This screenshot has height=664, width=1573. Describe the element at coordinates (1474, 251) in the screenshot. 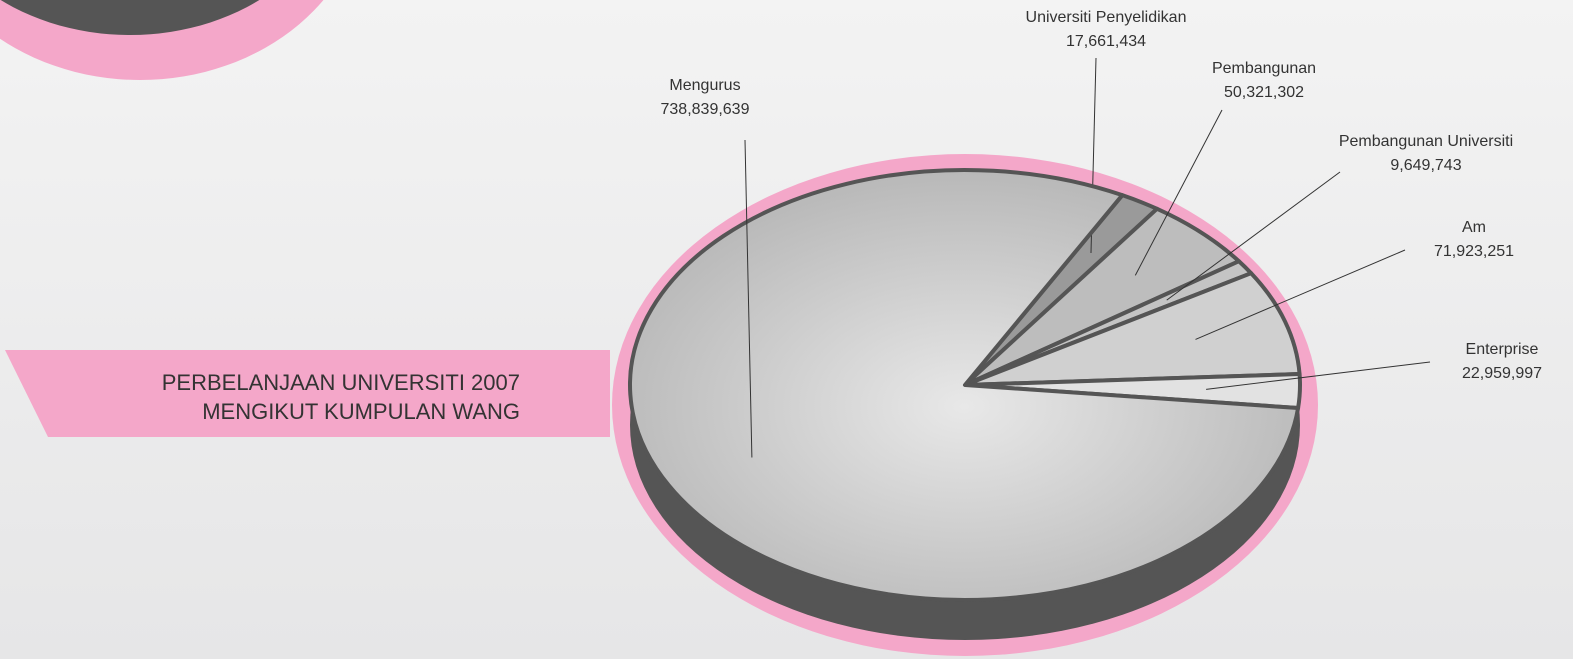

I see `slice-value-label: 71,923,251` at that location.